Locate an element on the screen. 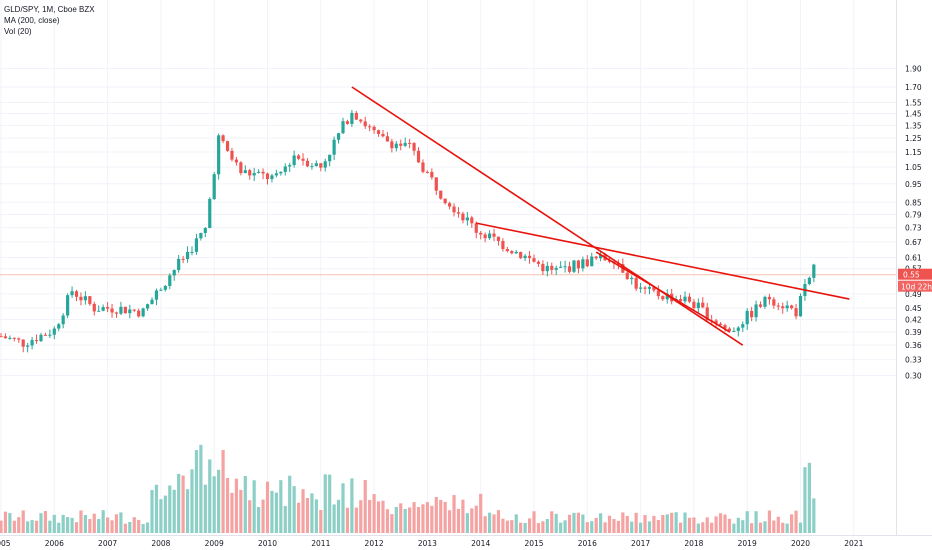 The height and width of the screenshot is (550, 932). symbol-title: GLD/SPY, 1M, Cboe BZX is located at coordinates (49, 9).